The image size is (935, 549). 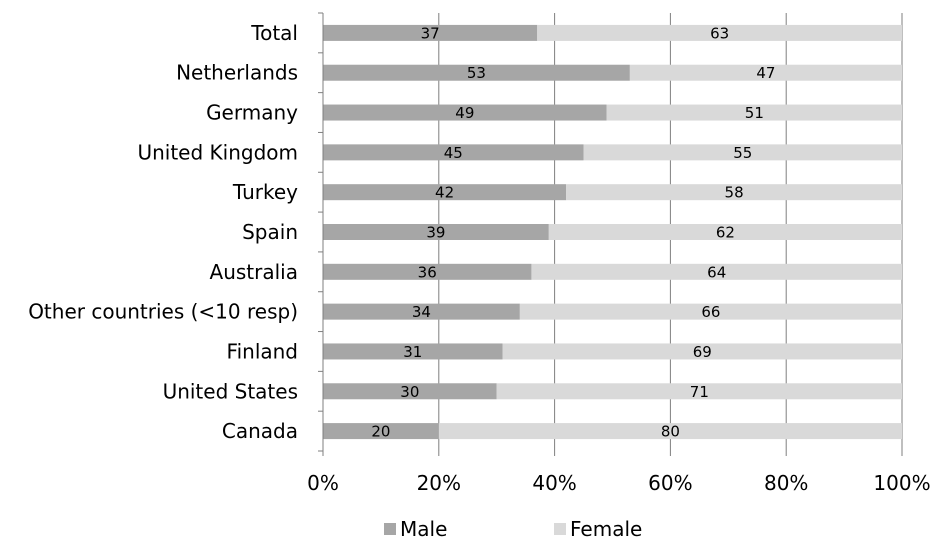 I want to click on category-label: Finland, so click(x=262, y=351).